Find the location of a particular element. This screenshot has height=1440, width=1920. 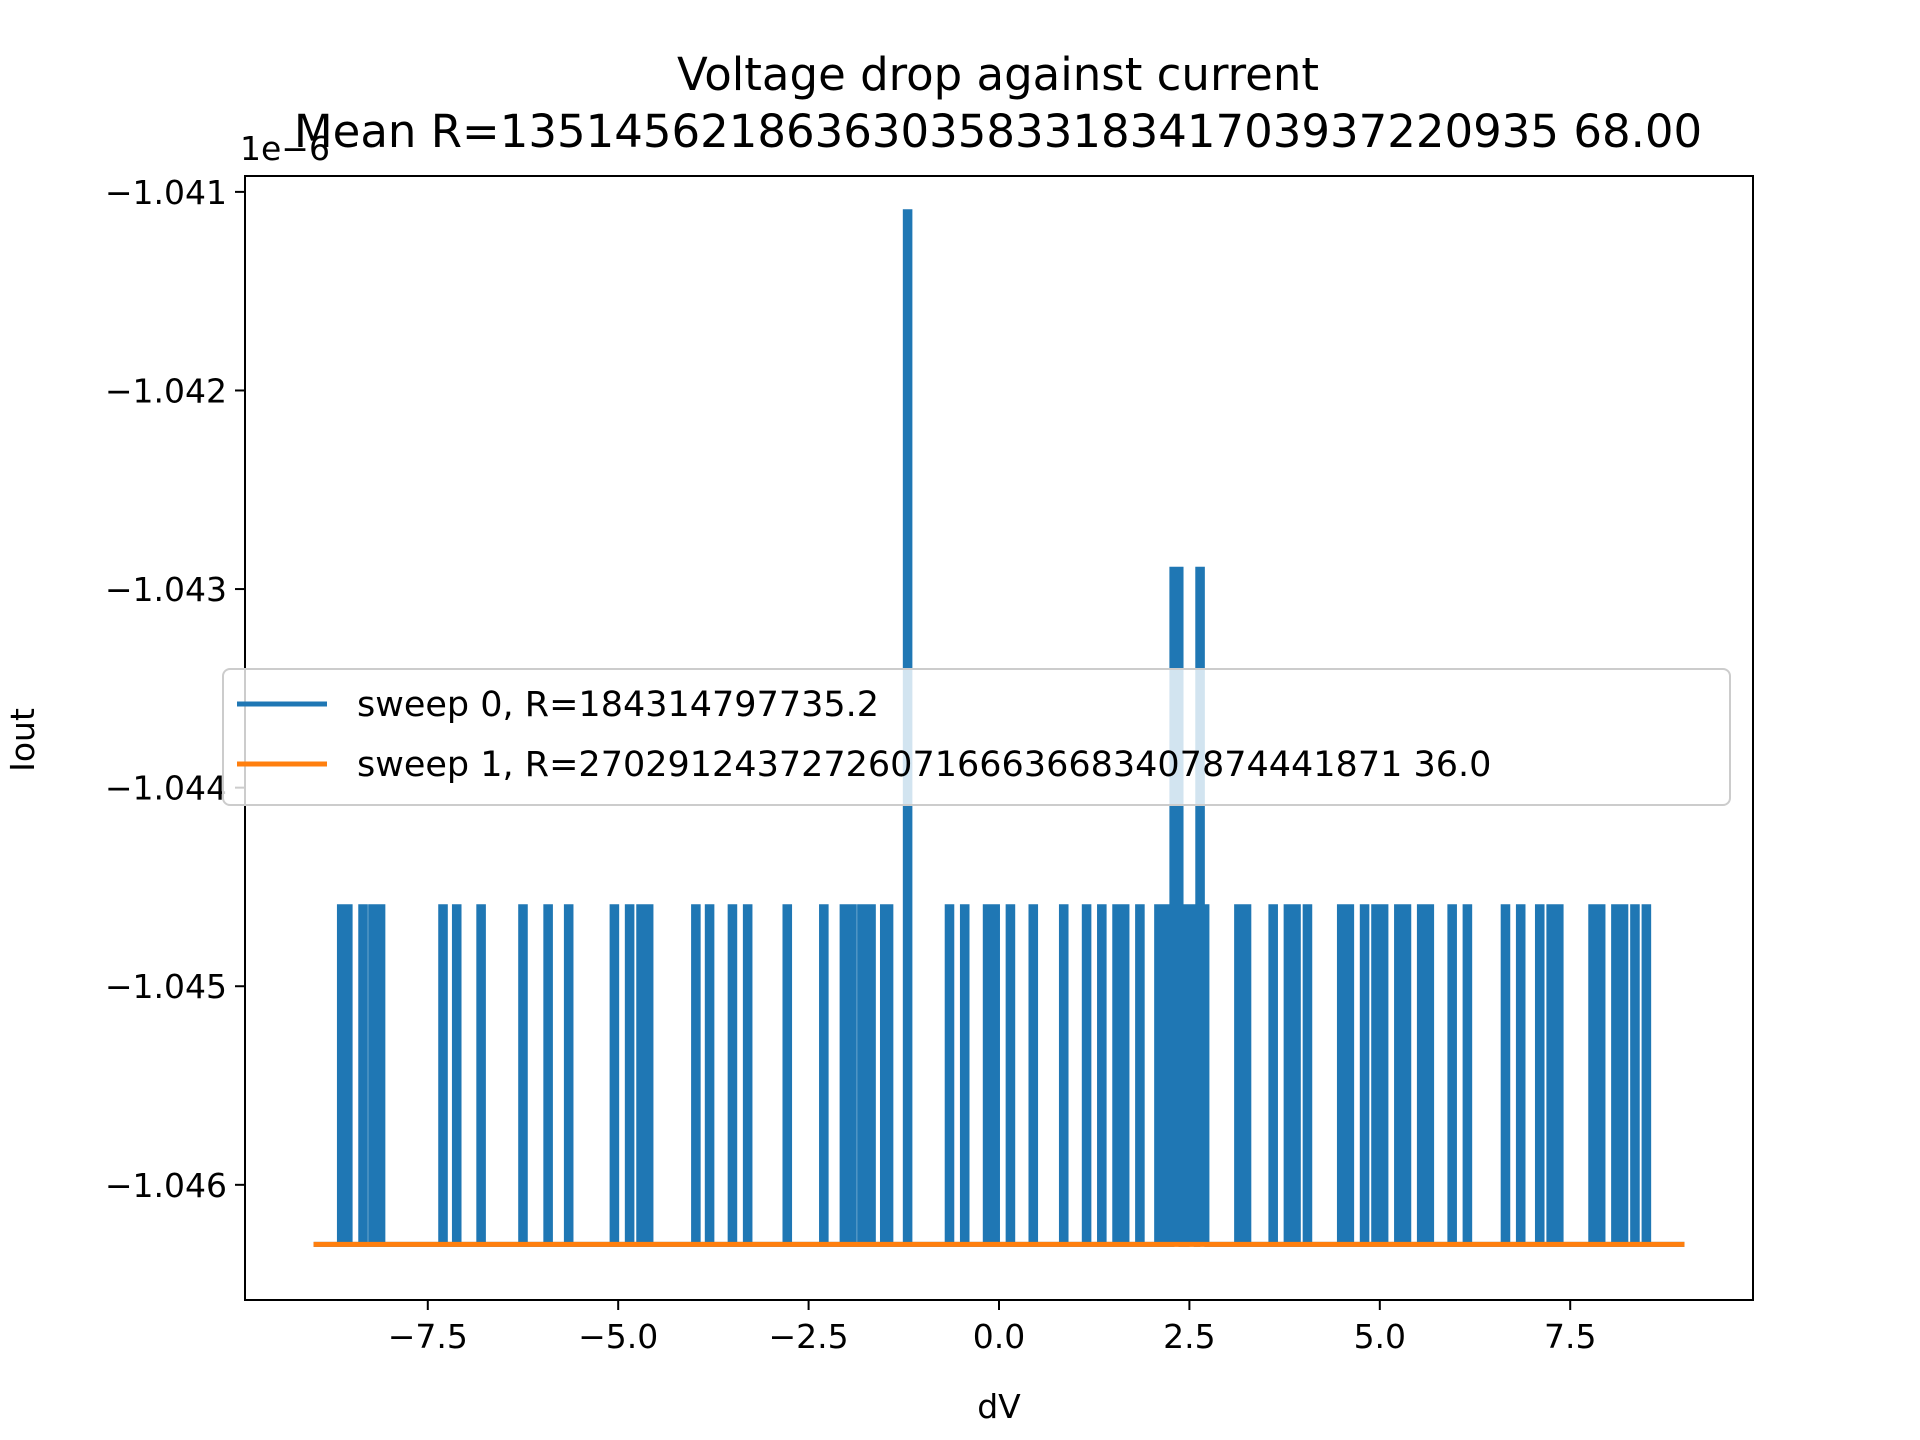

y-tick-label: −1.046 is located at coordinates (166, 1185).